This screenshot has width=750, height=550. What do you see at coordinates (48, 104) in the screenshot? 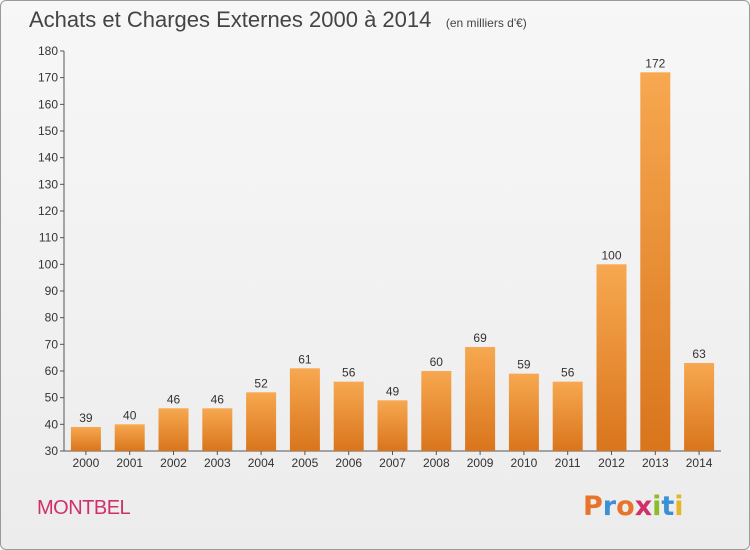
I see `y-tick-label: 160` at bounding box center [48, 104].